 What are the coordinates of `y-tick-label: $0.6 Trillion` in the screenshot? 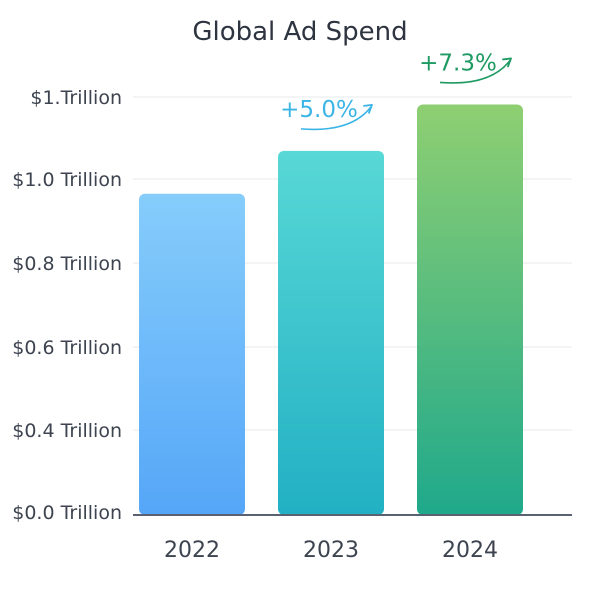 It's located at (67, 348).